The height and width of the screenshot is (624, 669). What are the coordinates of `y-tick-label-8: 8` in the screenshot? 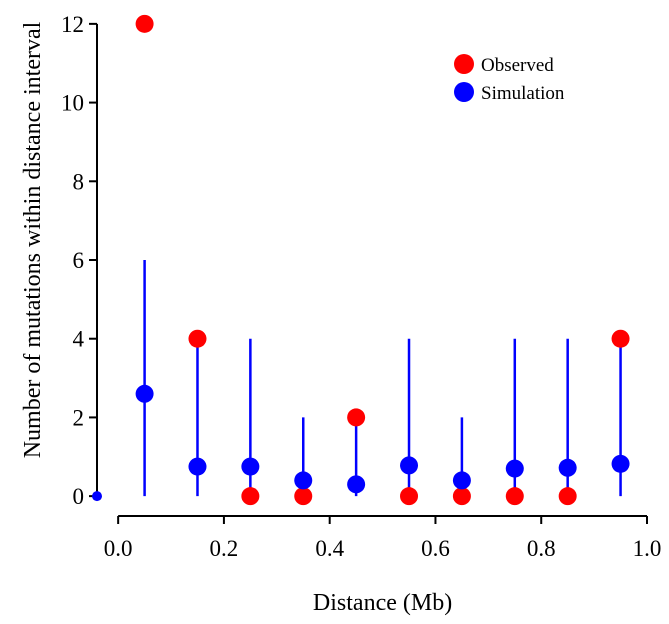 It's located at (79, 181).